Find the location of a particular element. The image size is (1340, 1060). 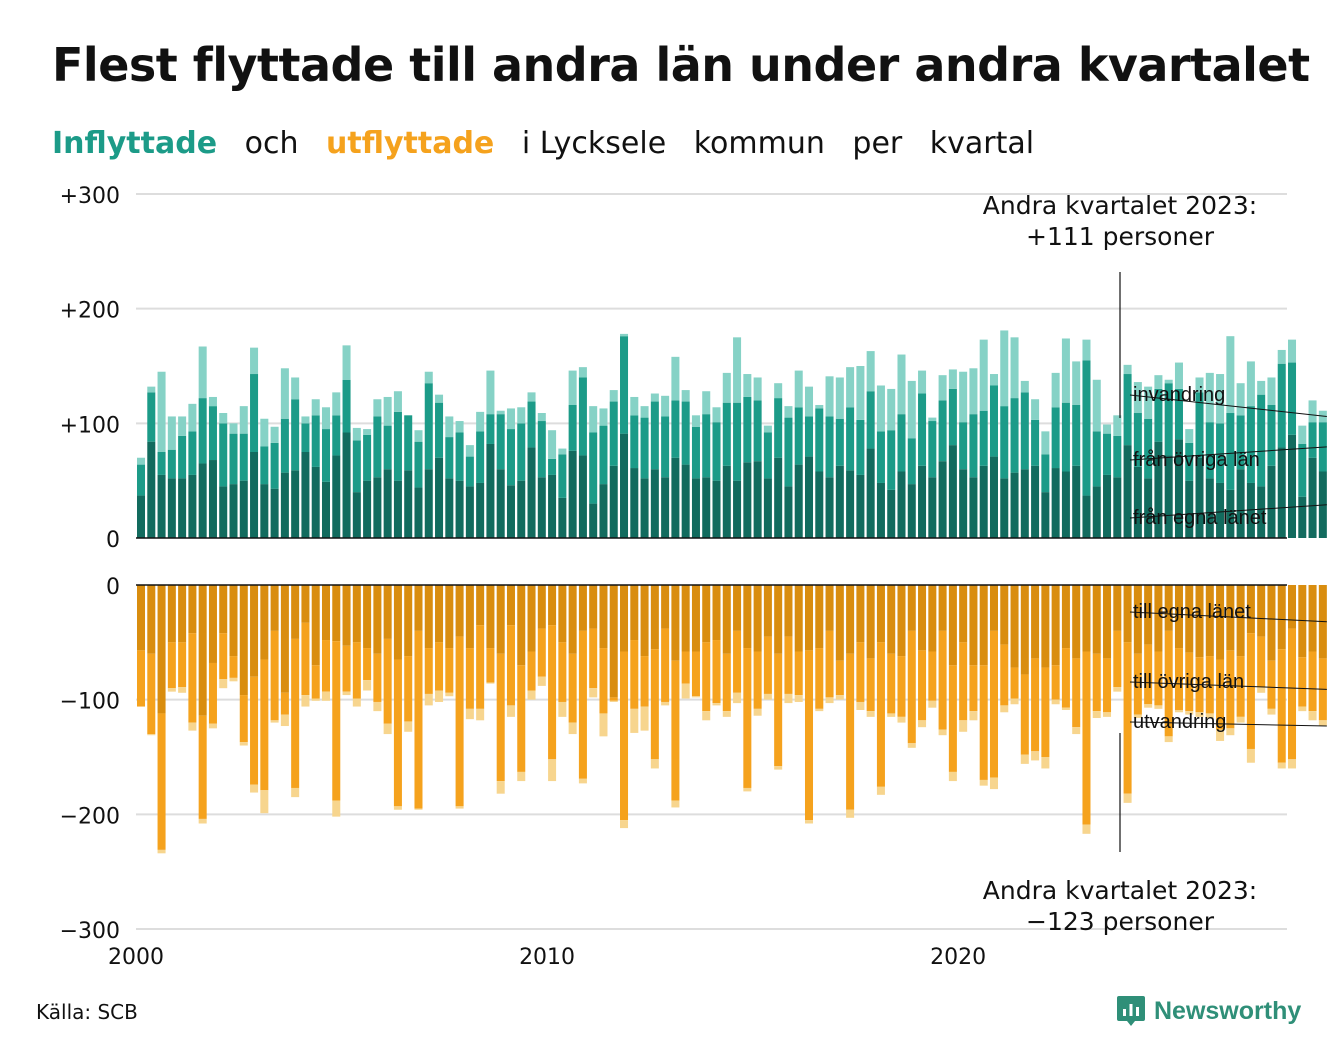

series-label-out: till egna länet is located at coordinates (1192, 612).